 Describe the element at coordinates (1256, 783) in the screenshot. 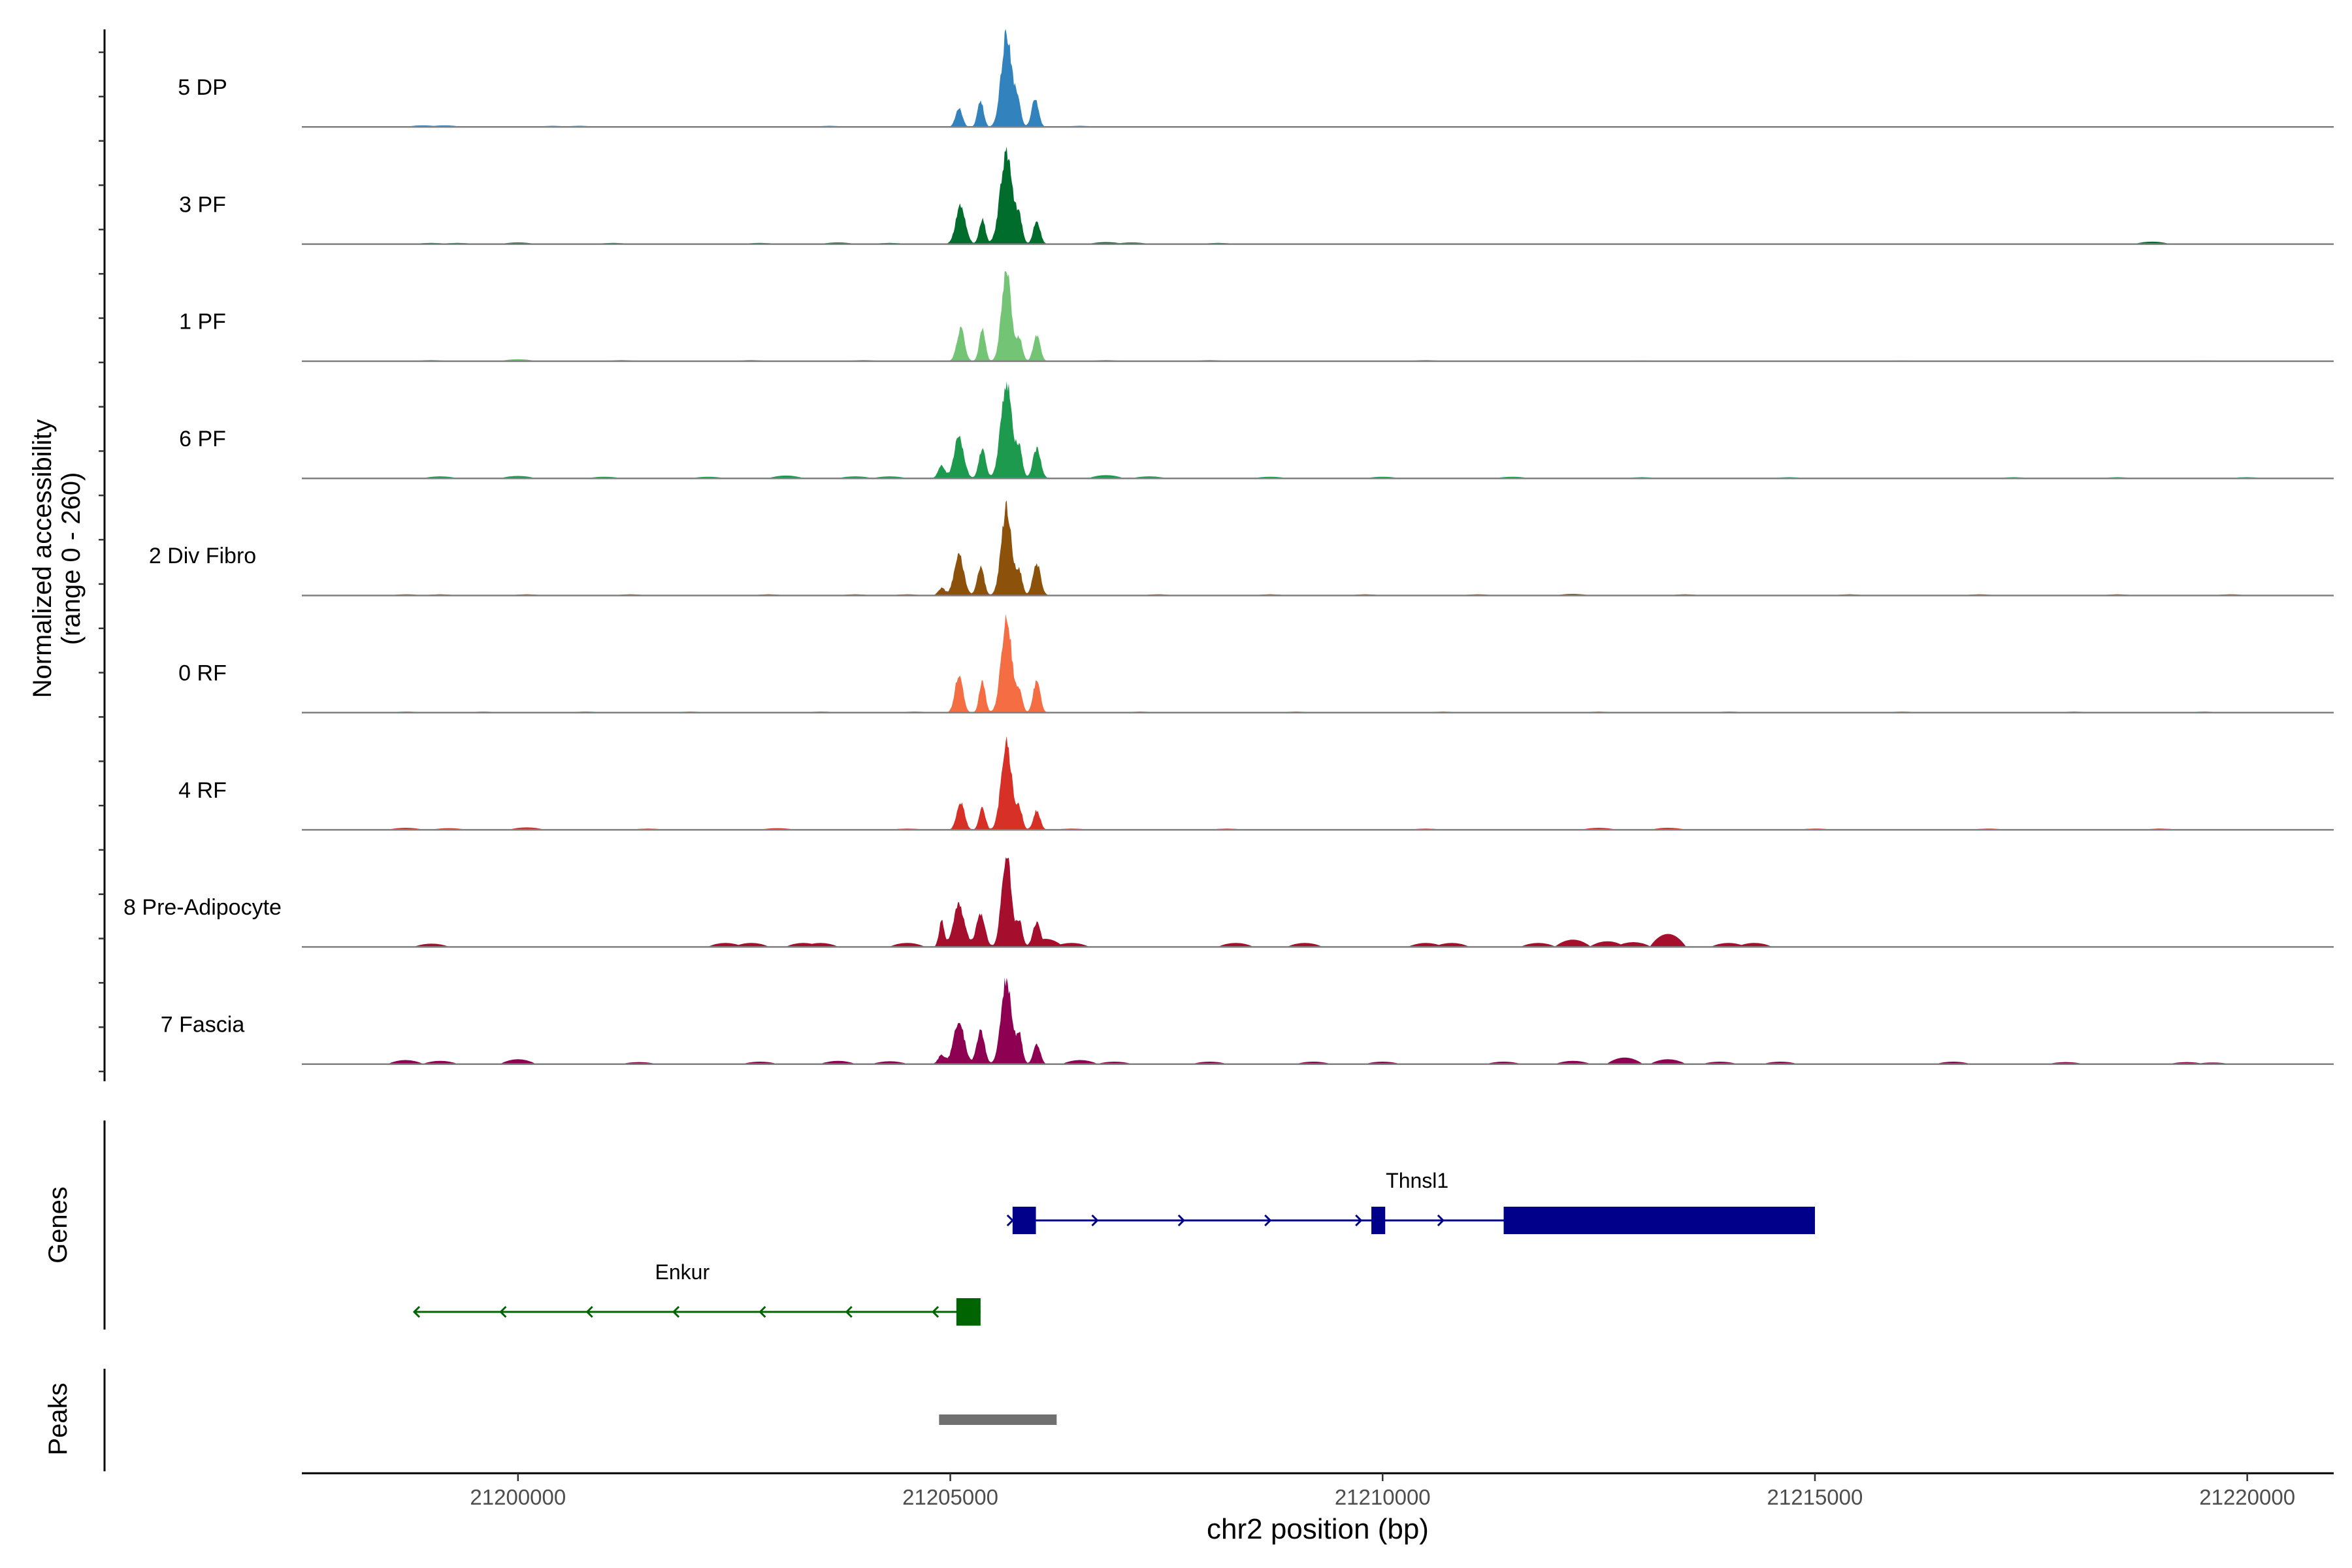

I see `track: 4 RF` at that location.